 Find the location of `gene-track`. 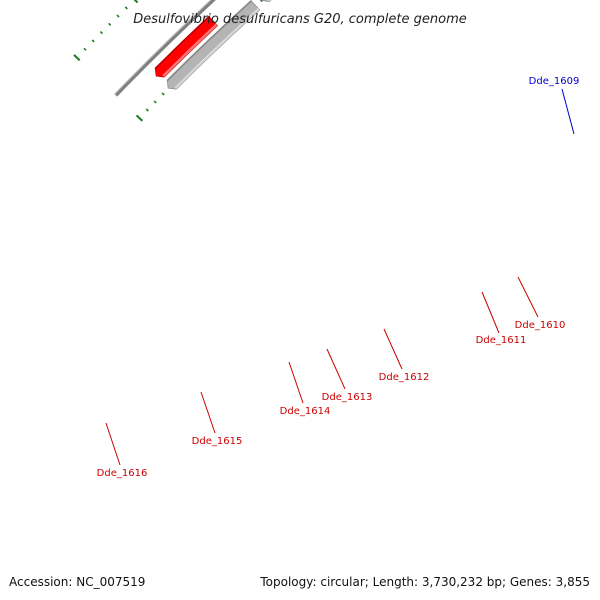

gene-track is located at coordinates (213, 45).